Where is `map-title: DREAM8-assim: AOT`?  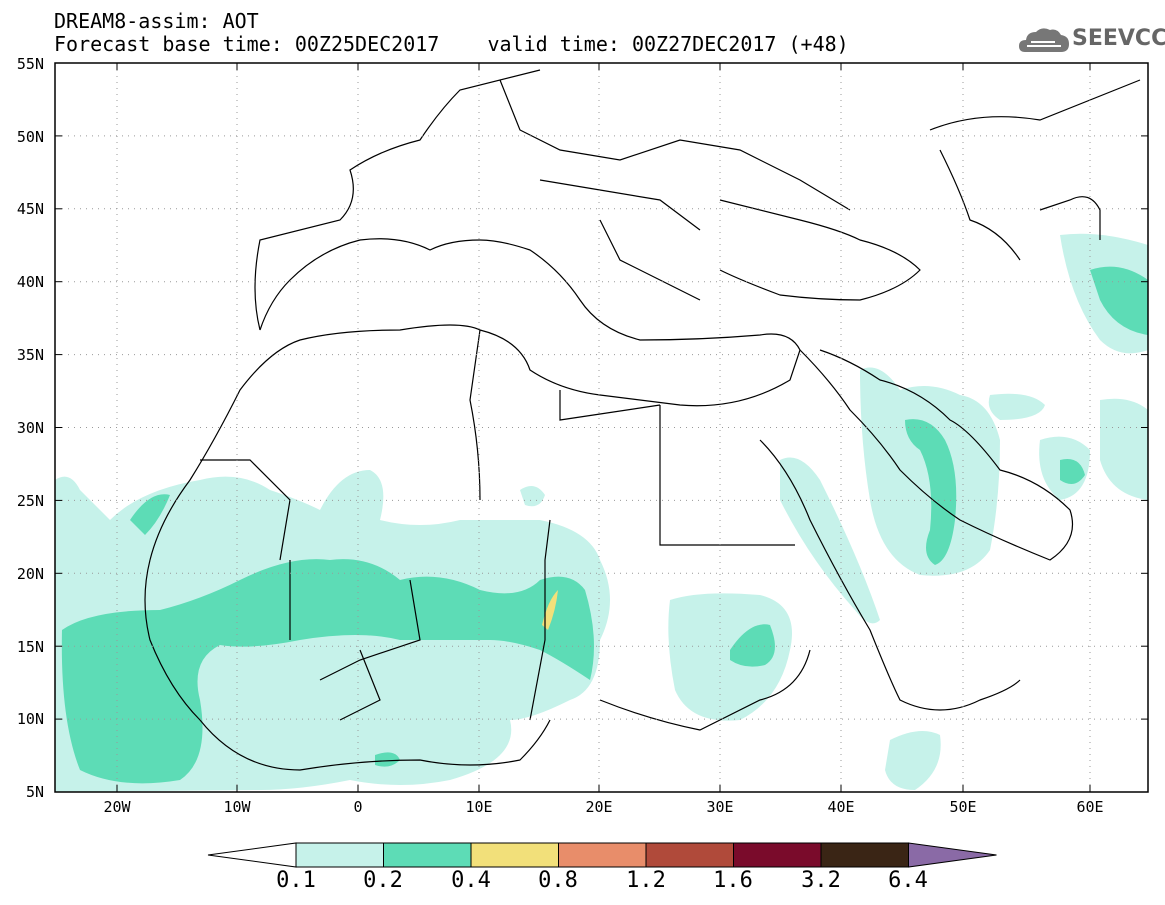 map-title: DREAM8-assim: AOT is located at coordinates (156, 21).